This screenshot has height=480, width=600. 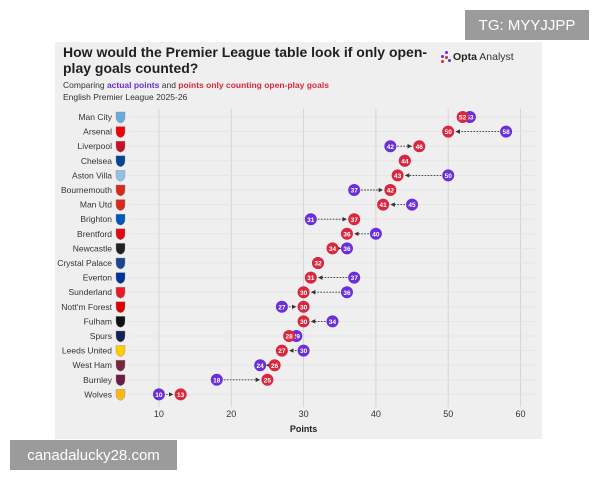 I want to click on team-label-nott-m-forest: Nott'm Forest, so click(x=86, y=307).